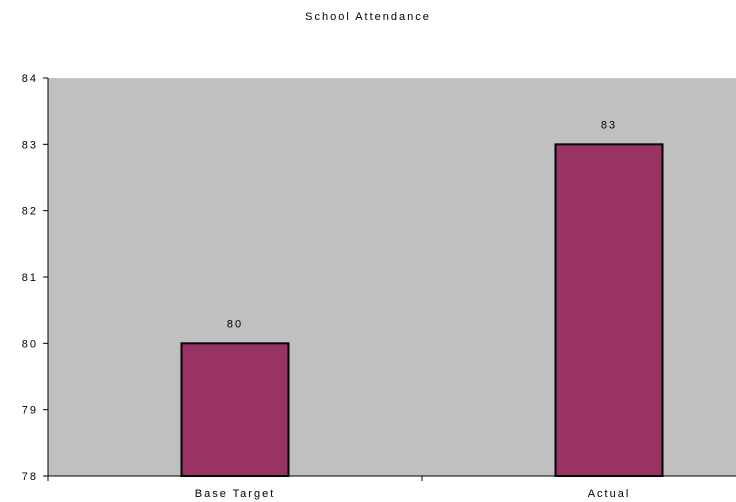 Image resolution: width=736 pixels, height=502 pixels. I want to click on y-tick-label: 78, so click(30, 477).